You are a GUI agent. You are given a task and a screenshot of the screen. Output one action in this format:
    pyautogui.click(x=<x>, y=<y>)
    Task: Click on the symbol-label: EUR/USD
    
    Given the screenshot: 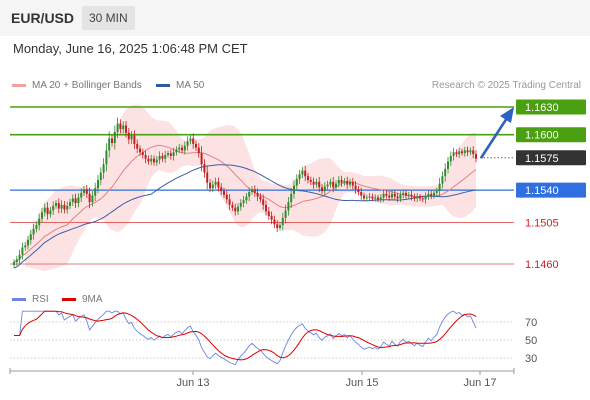 What is the action you would take?
    pyautogui.click(x=43, y=18)
    